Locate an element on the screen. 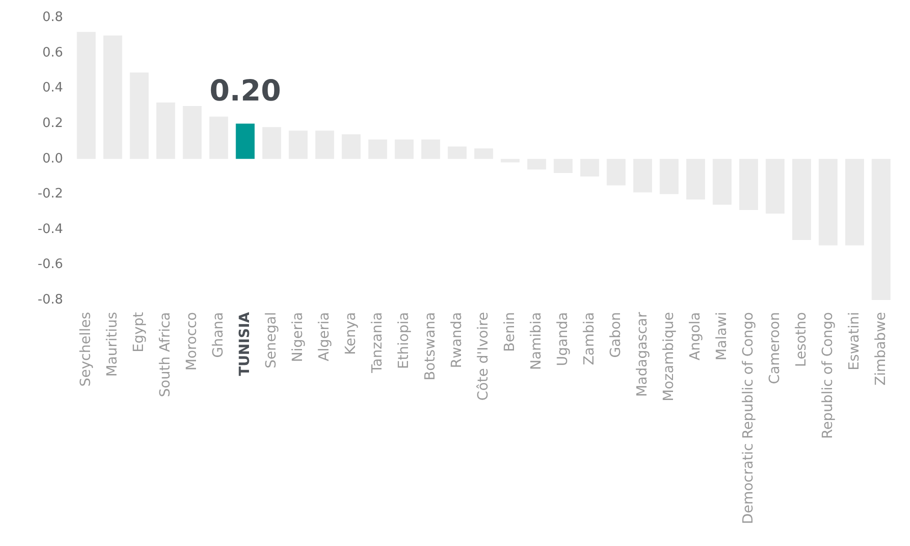 This screenshot has height=546, width=910. x-tick-label: Egypt is located at coordinates (138, 332).